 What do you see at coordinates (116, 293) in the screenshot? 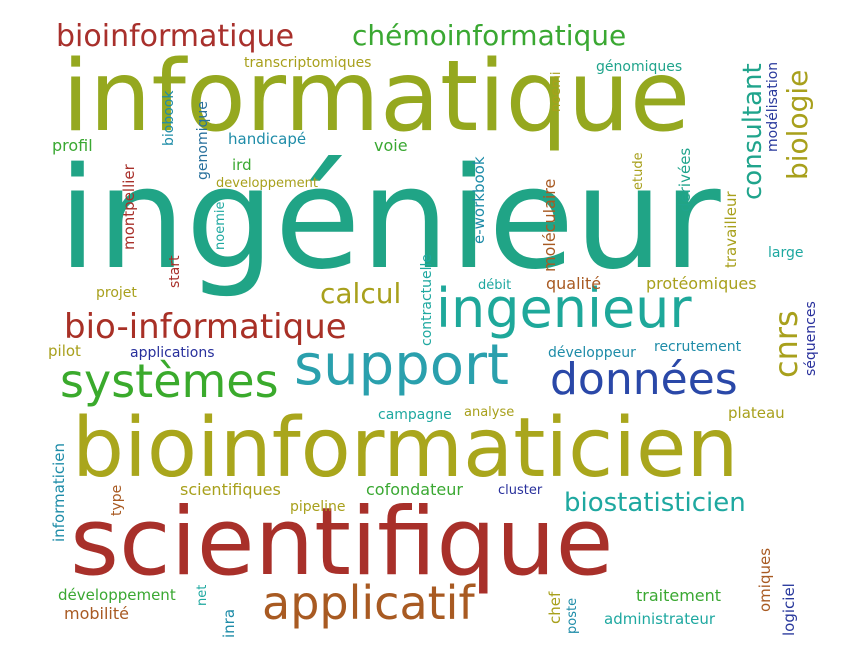
I see `word-projet: projet` at bounding box center [116, 293].